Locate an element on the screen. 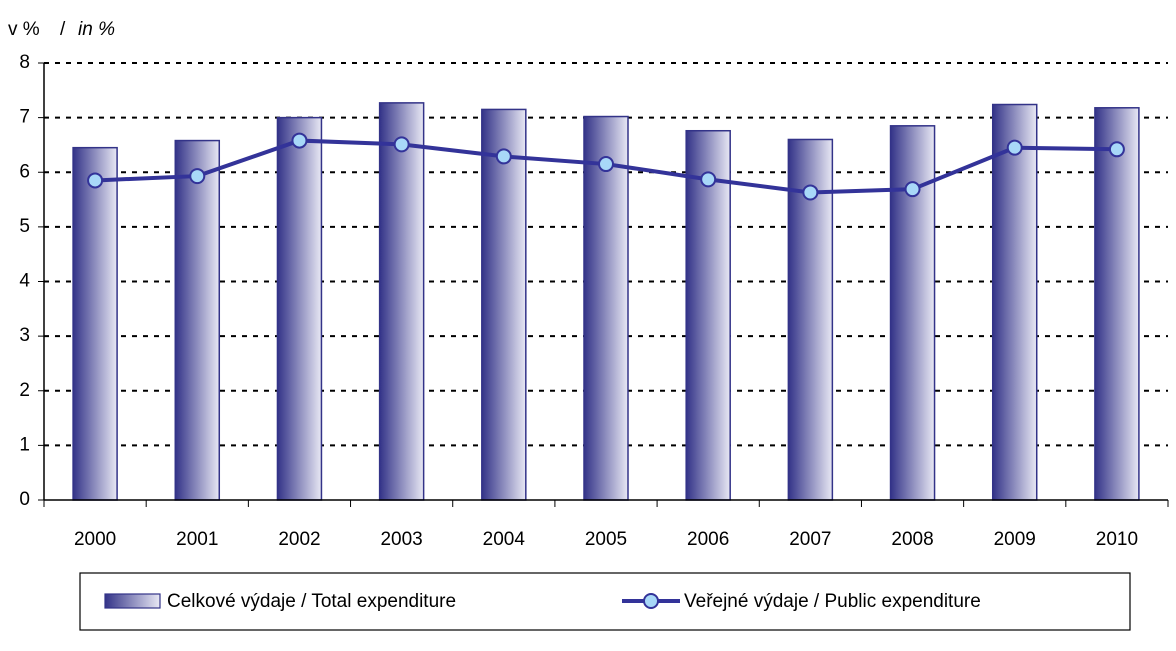  legend-swatch is located at coordinates (132, 601).